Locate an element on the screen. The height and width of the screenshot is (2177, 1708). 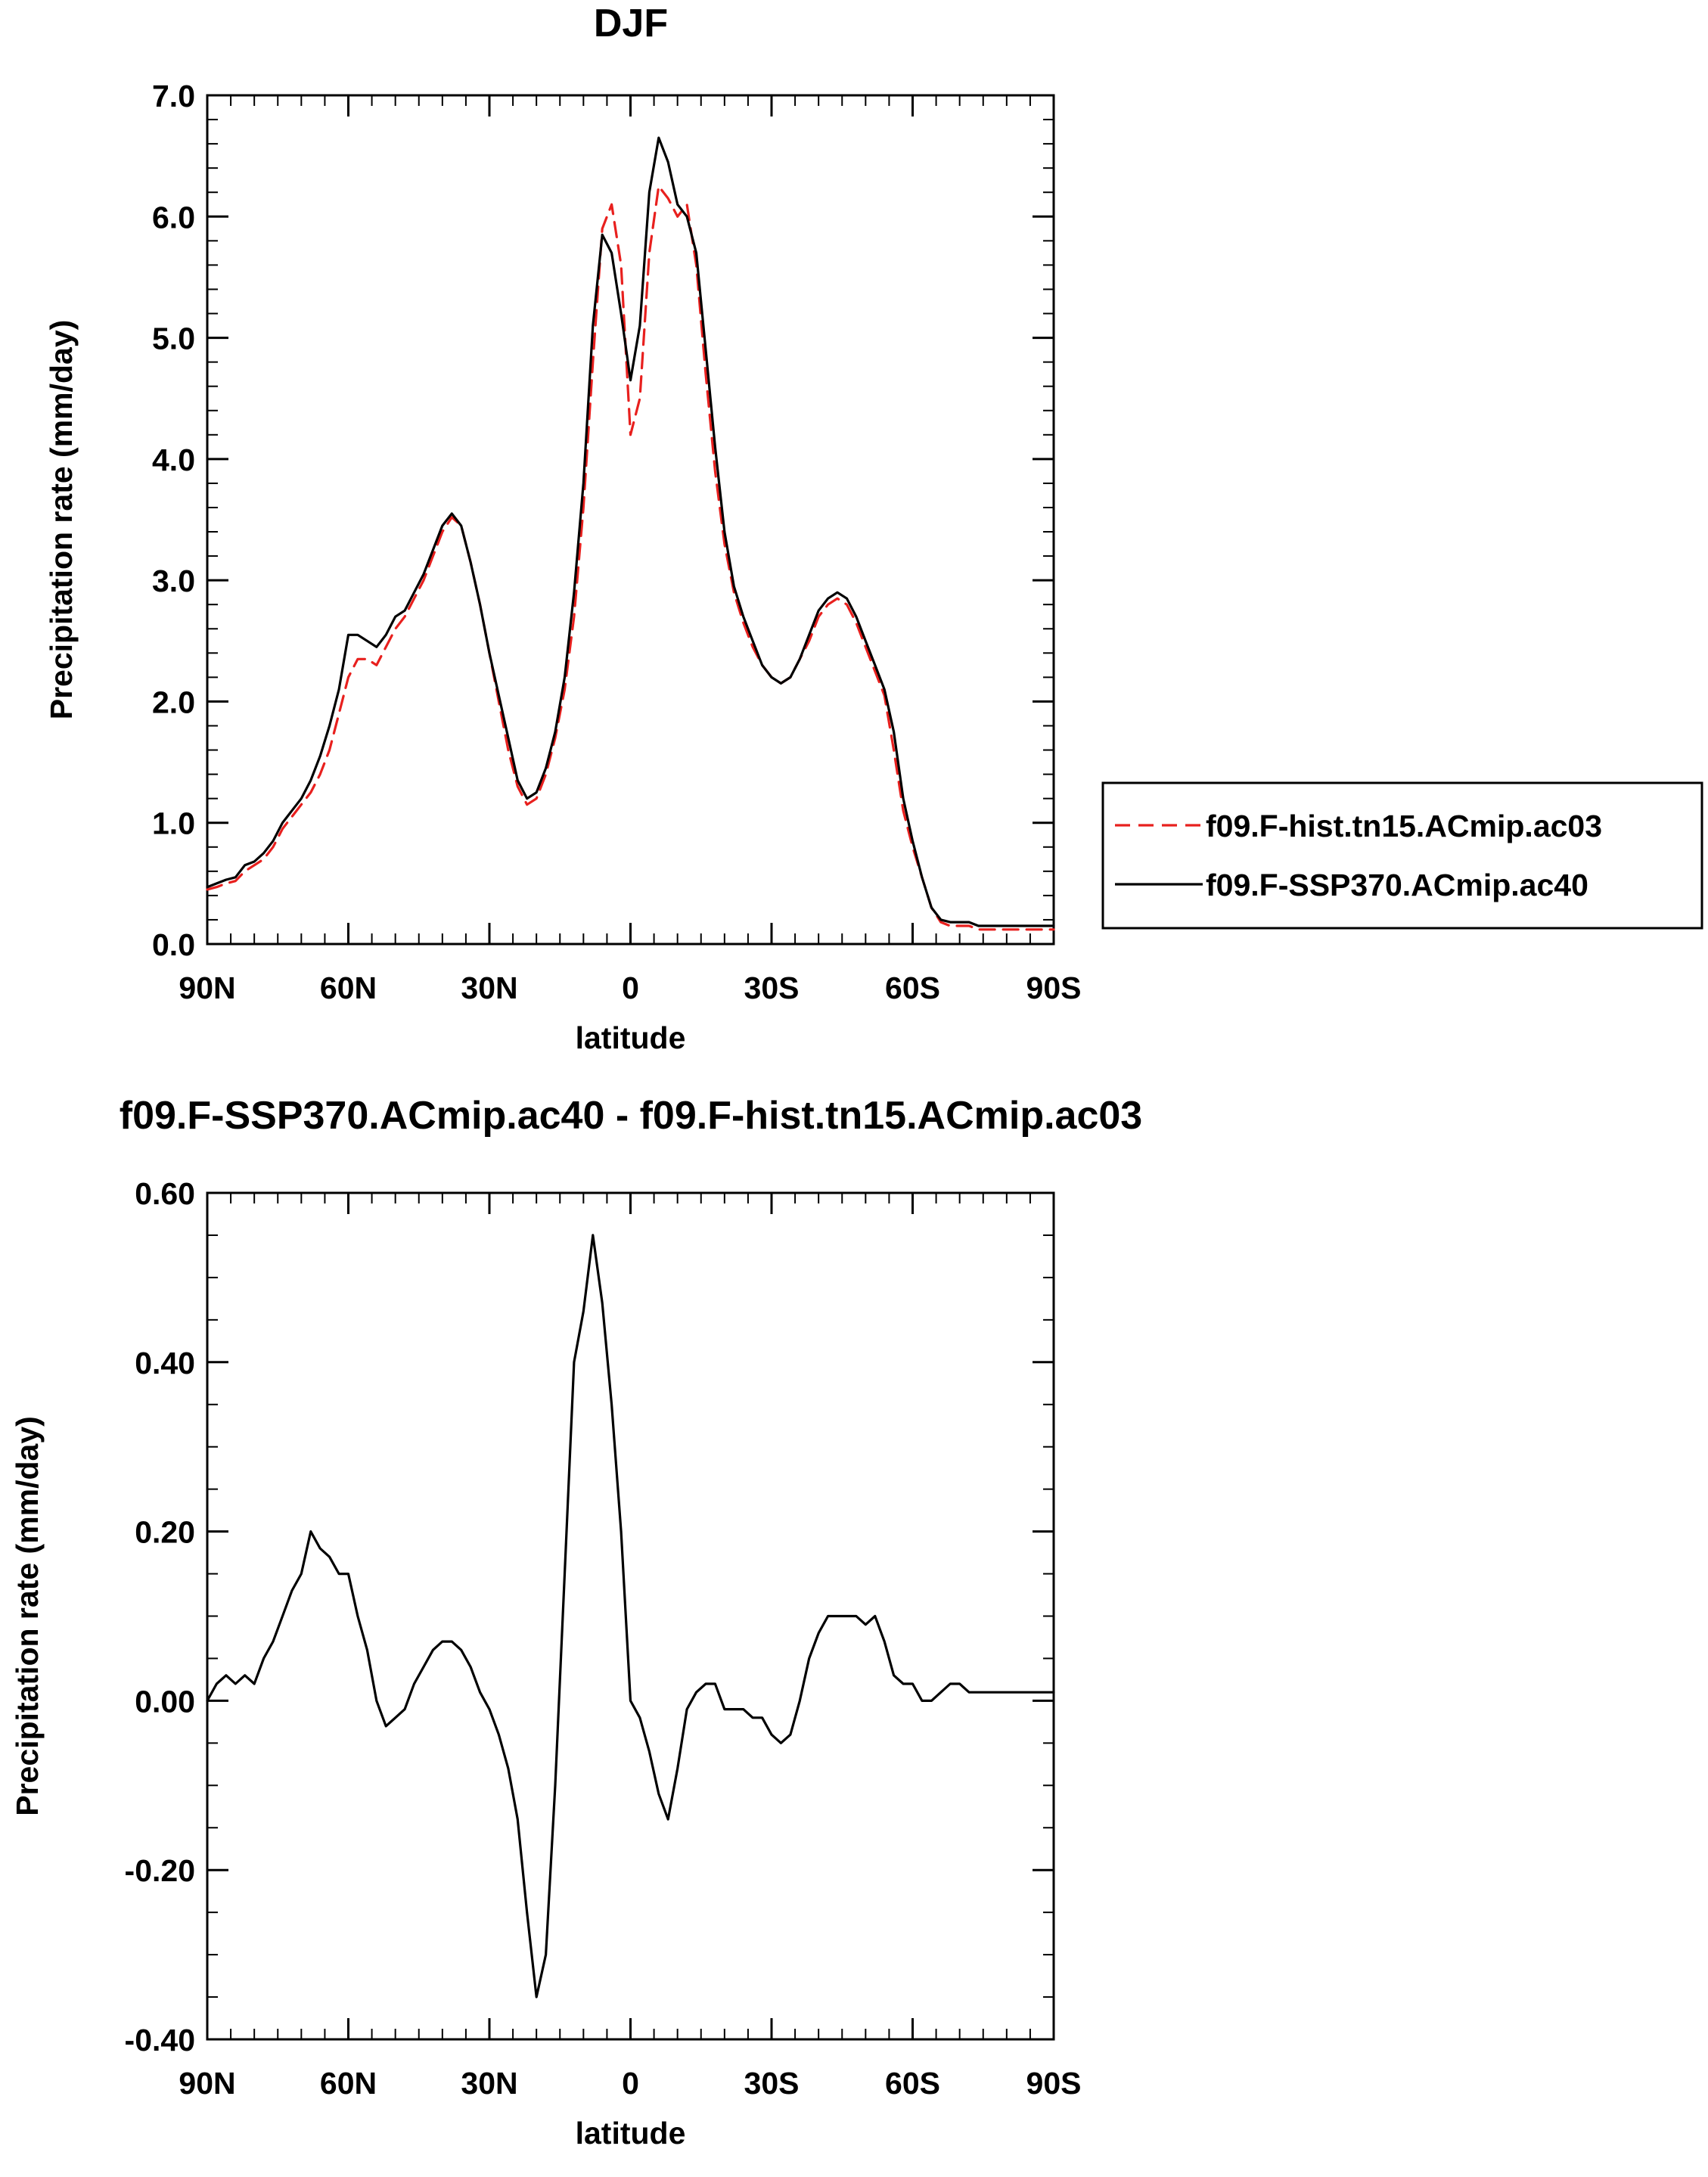
y-tick-label: 0.20 is located at coordinates (165, 1532).